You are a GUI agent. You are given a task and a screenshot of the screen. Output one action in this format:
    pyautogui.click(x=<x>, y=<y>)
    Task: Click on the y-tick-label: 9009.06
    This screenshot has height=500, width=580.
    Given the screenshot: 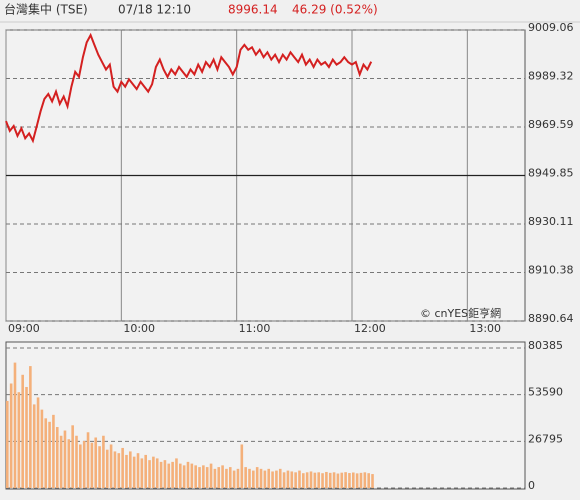 What is the action you would take?
    pyautogui.click(x=551, y=27)
    